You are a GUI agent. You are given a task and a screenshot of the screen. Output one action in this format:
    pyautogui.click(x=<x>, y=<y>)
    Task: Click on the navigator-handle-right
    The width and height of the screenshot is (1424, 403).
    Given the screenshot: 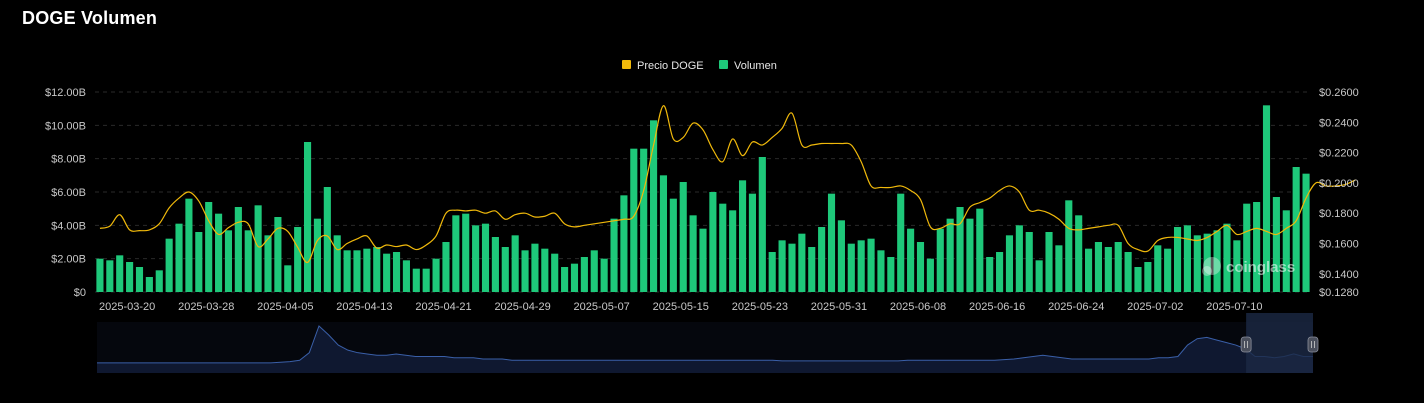 What is the action you would take?
    pyautogui.click(x=1313, y=344)
    